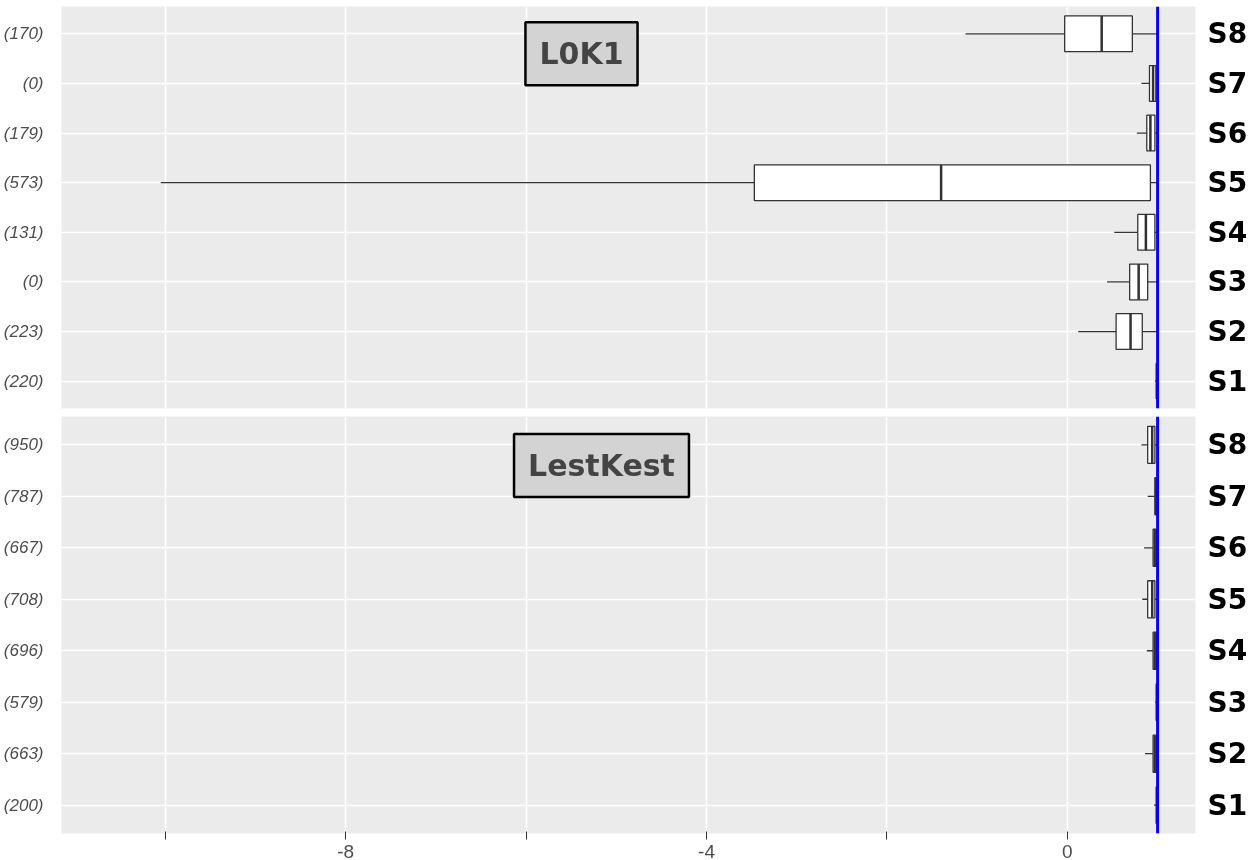 This screenshot has width=1250, height=860. What do you see at coordinates (707, 850) in the screenshot?
I see `x-tick-label: -4` at bounding box center [707, 850].